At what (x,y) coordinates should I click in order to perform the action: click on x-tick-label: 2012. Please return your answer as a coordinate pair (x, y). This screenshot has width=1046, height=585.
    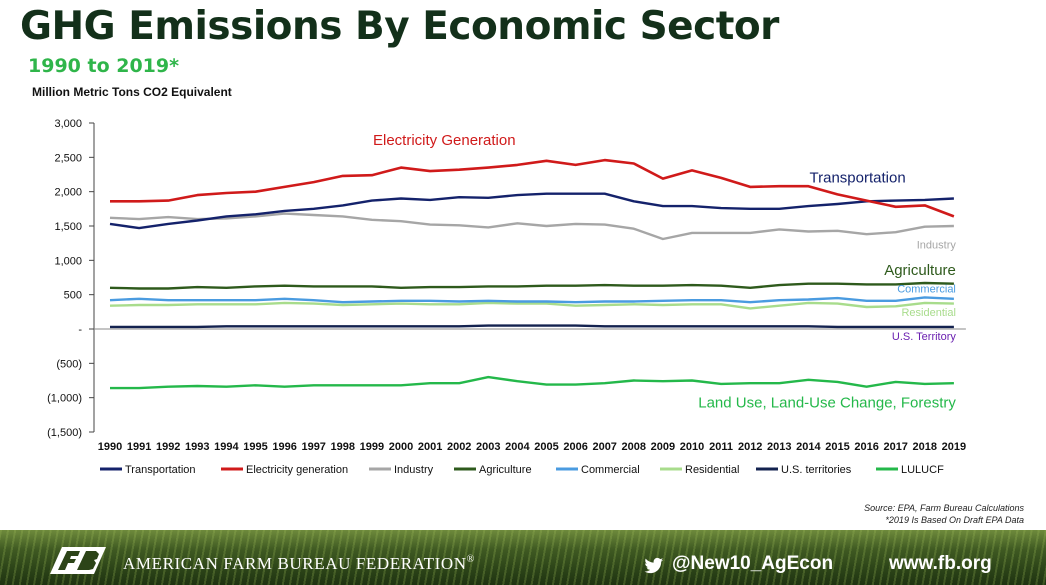
    Looking at the image, I should click on (750, 447).